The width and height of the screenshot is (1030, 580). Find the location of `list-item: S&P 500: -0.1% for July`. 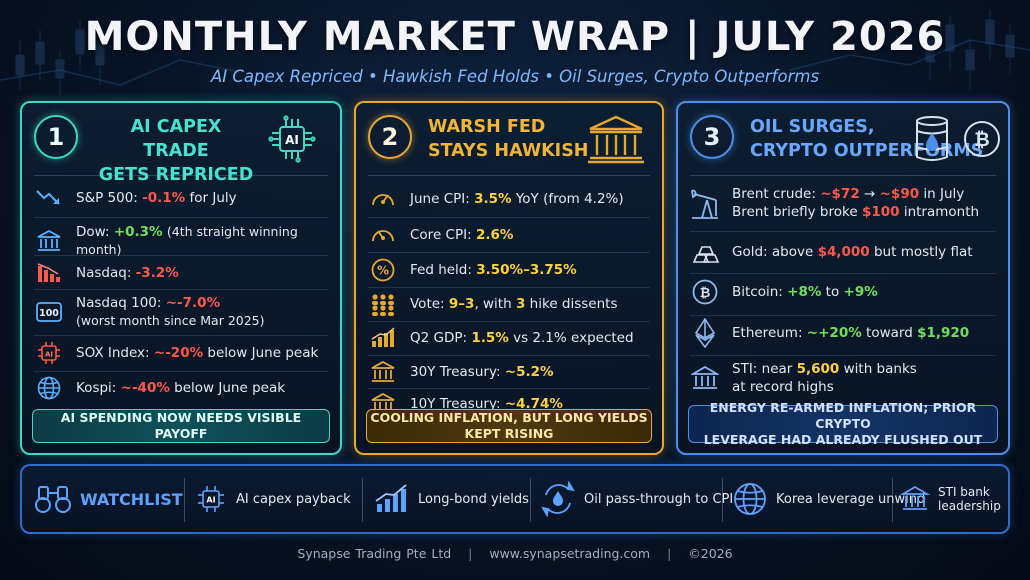

list-item: S&P 500: -0.1% for July is located at coordinates (182, 198).